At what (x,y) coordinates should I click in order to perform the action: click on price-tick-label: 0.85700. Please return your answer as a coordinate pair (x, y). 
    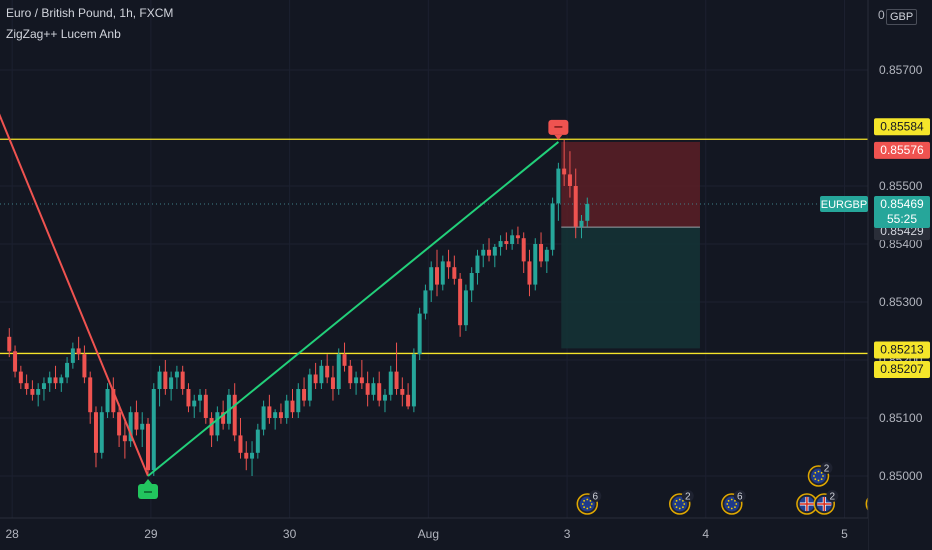
    Looking at the image, I should click on (901, 70).